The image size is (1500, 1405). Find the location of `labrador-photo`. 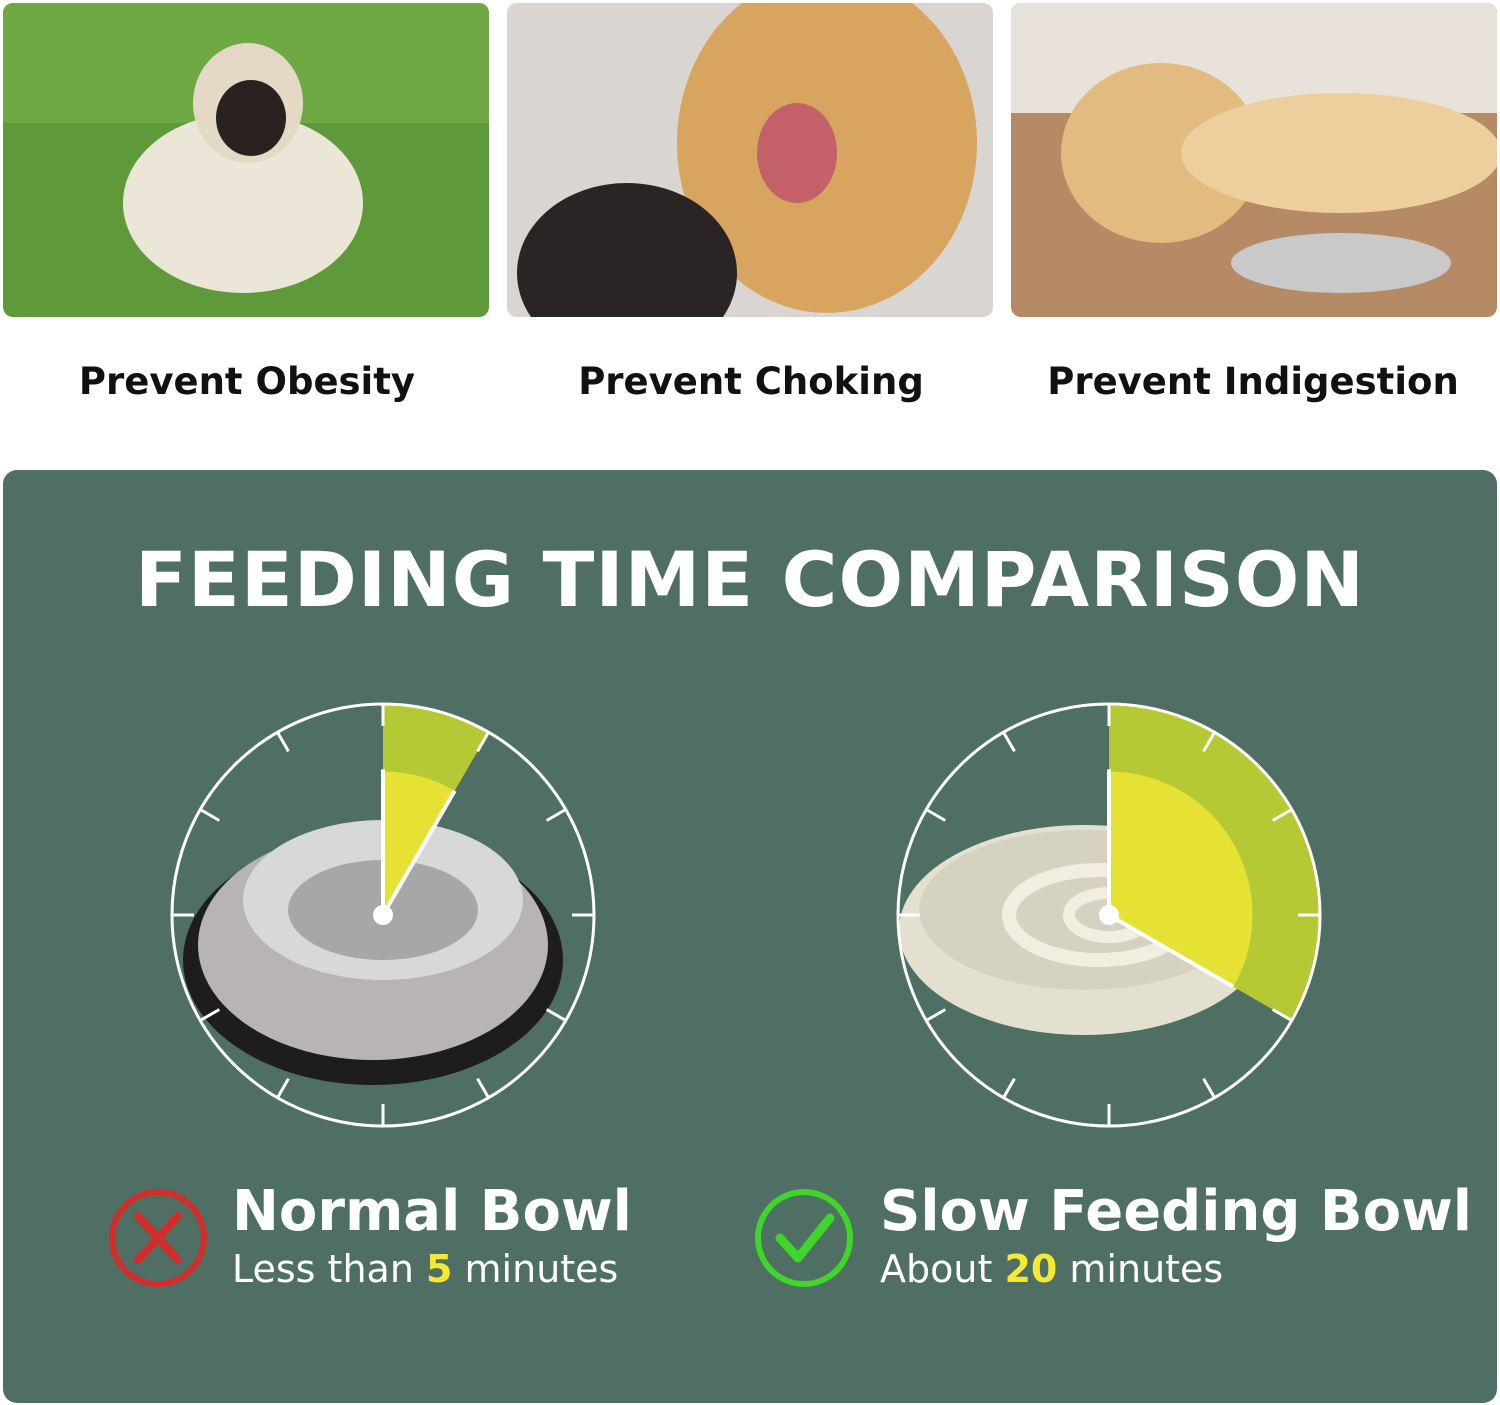

labrador-photo is located at coordinates (1254, 160).